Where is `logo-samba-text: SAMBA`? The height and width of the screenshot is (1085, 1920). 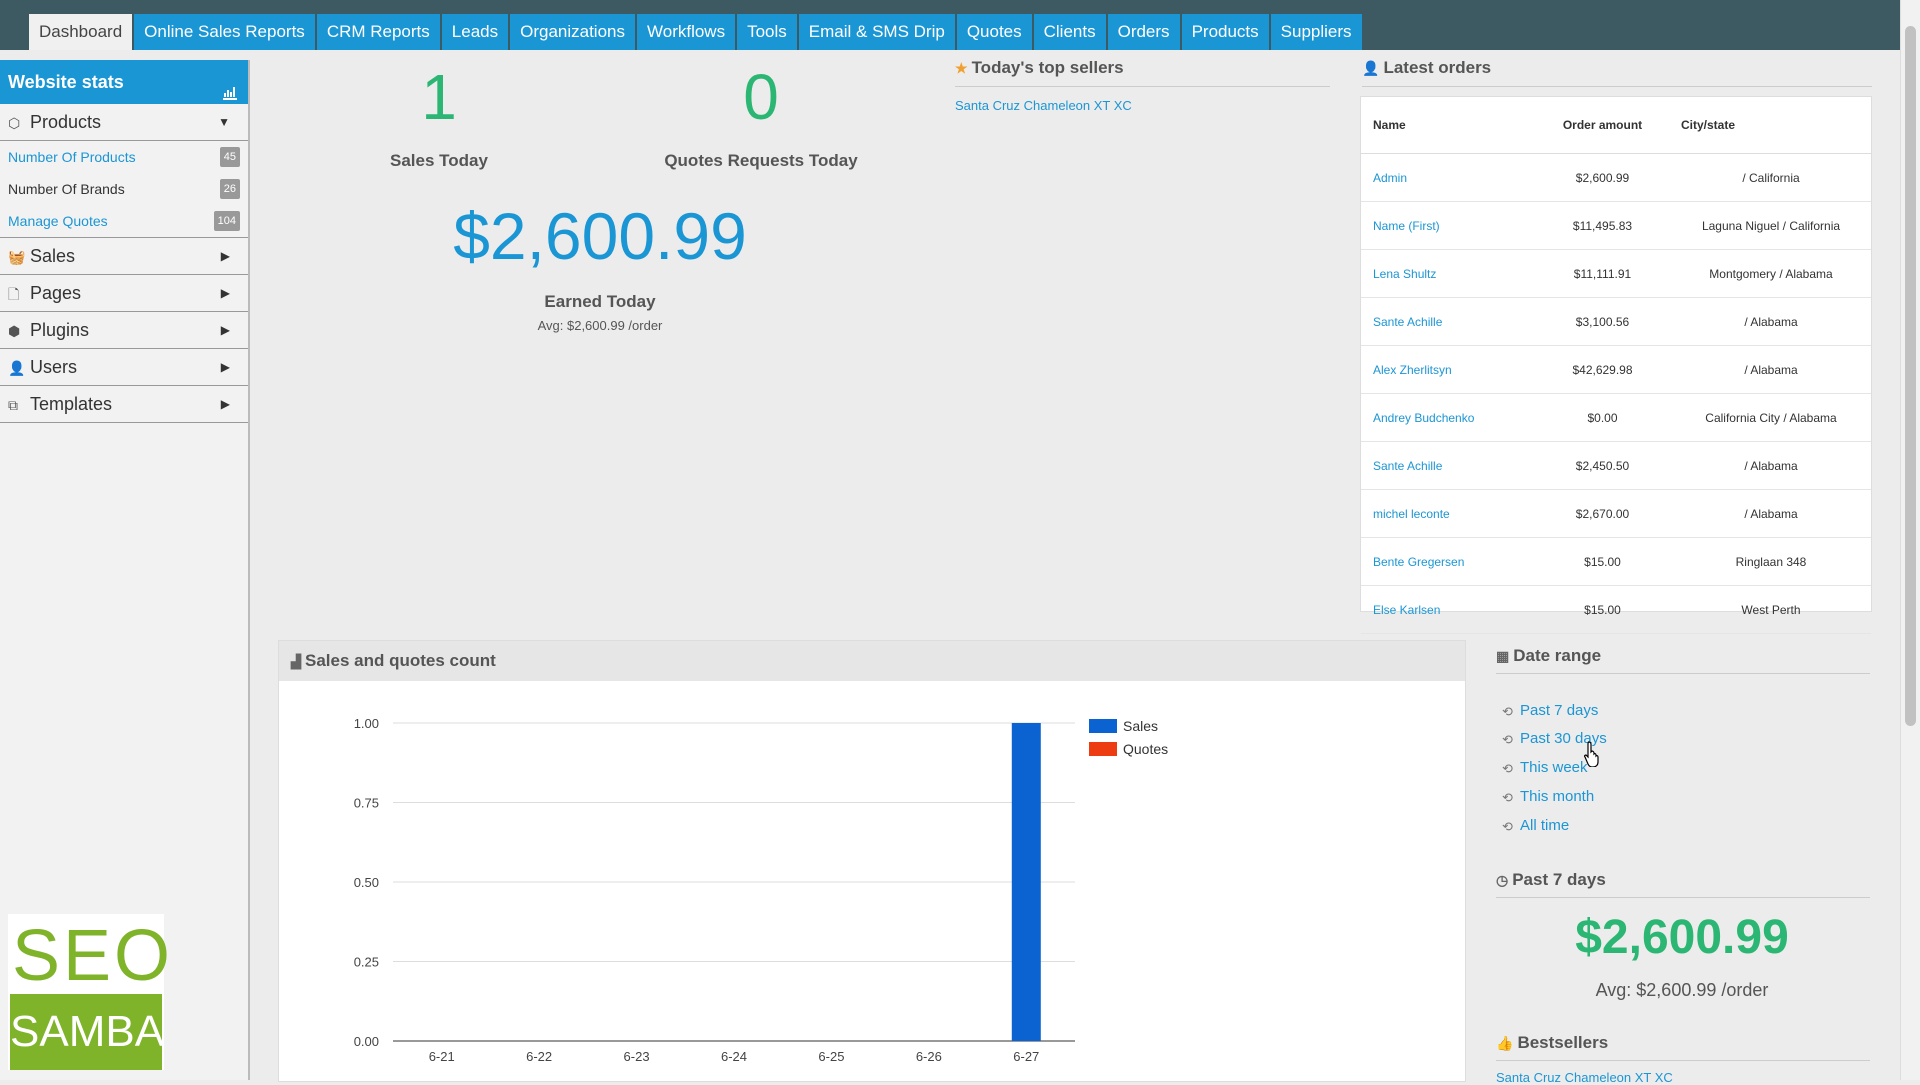
logo-samba-text: SAMBA is located at coordinates (87, 1032).